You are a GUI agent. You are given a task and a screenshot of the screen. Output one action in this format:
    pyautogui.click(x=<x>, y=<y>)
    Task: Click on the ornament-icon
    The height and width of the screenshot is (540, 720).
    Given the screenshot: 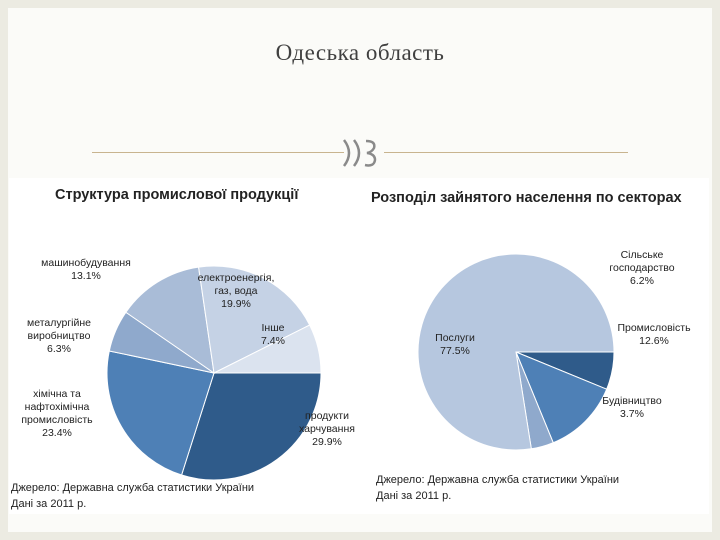 What is the action you would take?
    pyautogui.click(x=359, y=153)
    